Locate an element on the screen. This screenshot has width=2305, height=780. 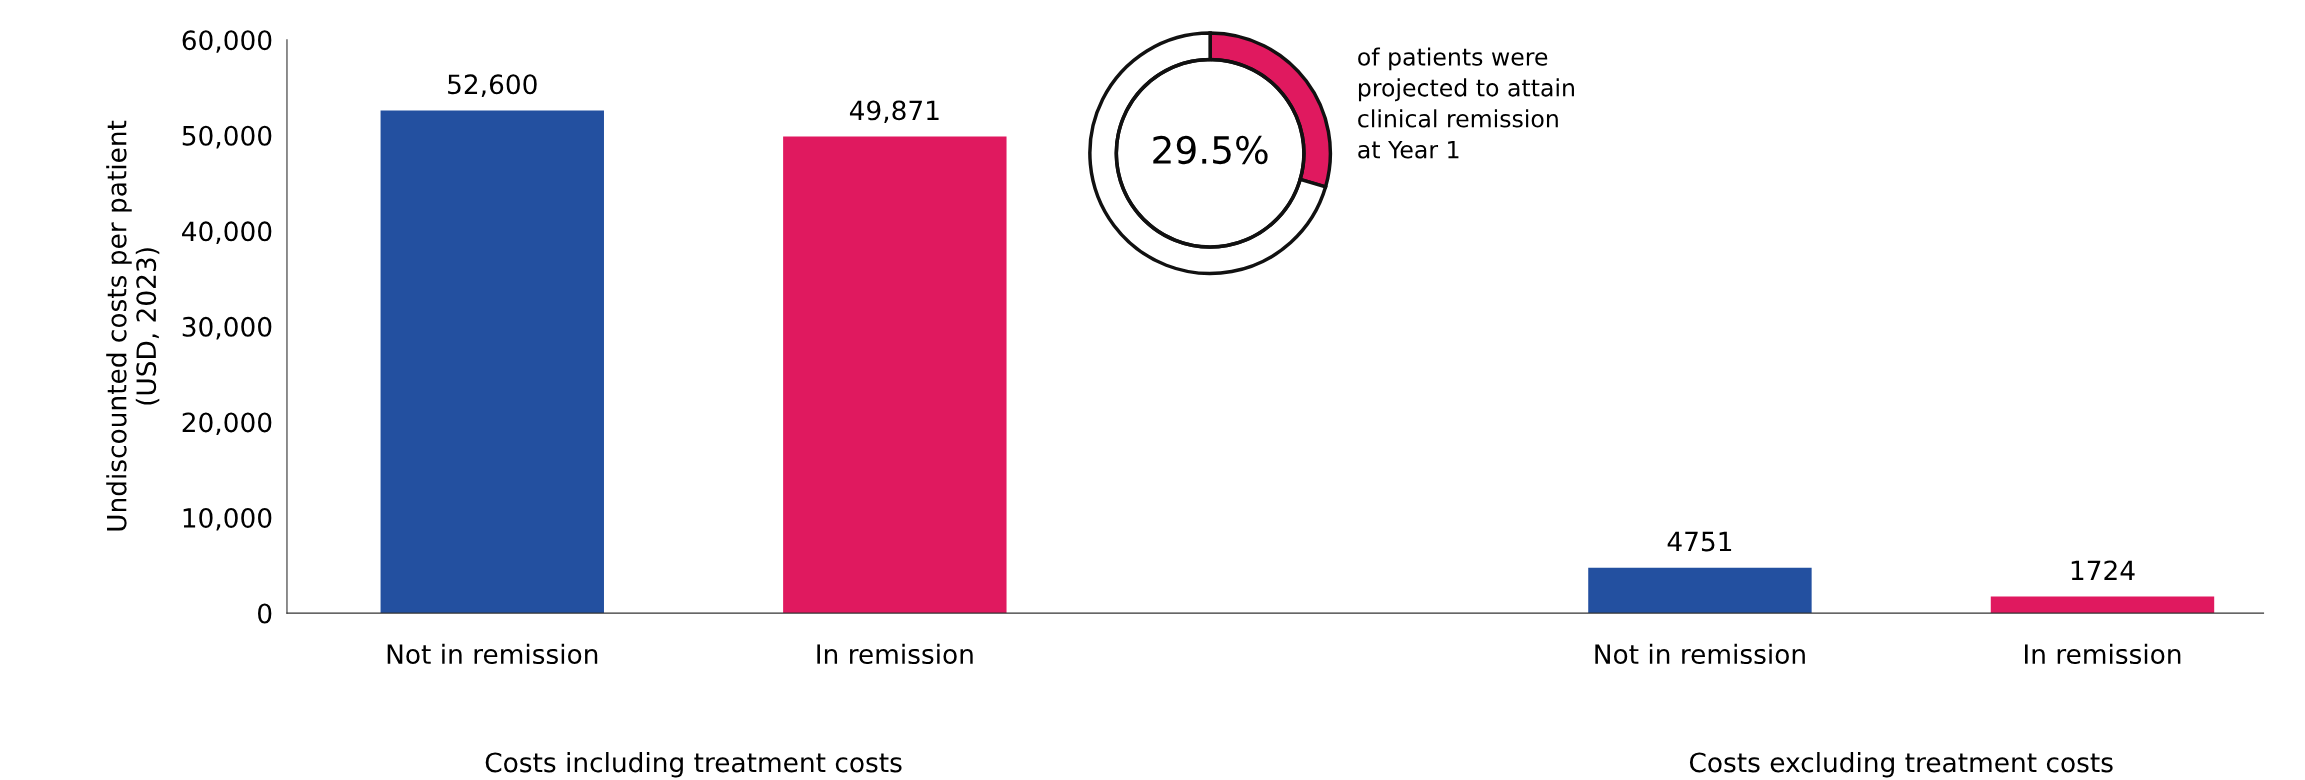
y-tick-label: 50,000 is located at coordinates (227, 137).